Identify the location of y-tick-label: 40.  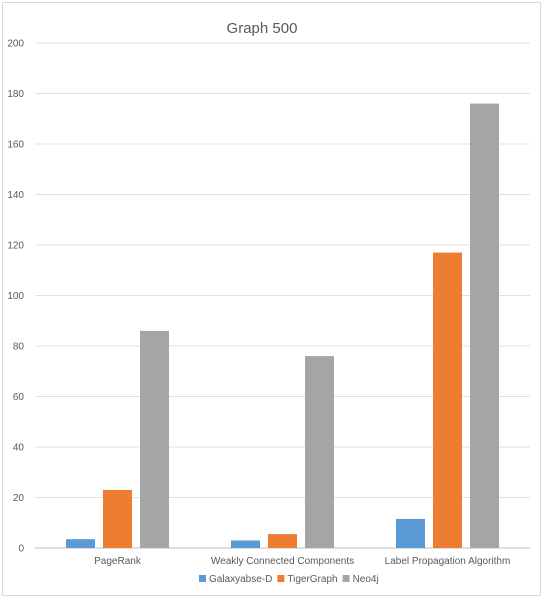
(19, 448).